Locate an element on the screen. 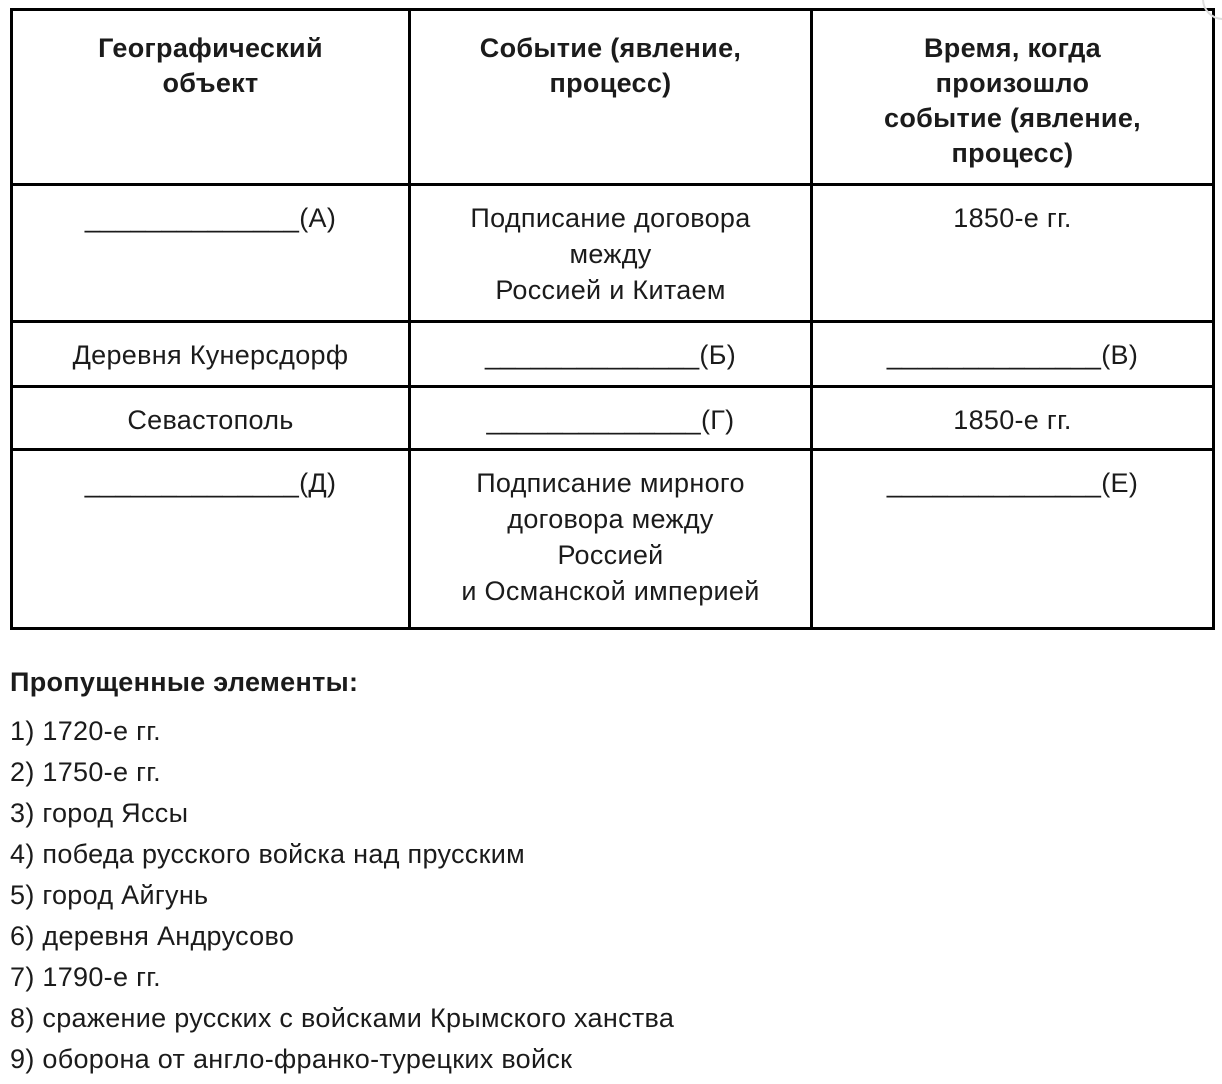 Image resolution: width=1222 pixels, height=1084 pixels. table-row: Севастополь ______________(Г) 1850-е гг. is located at coordinates (612, 418).